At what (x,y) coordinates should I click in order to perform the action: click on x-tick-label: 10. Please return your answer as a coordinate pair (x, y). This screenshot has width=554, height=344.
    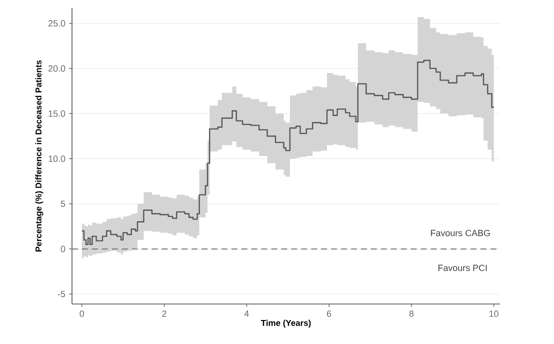
    Looking at the image, I should click on (494, 313).